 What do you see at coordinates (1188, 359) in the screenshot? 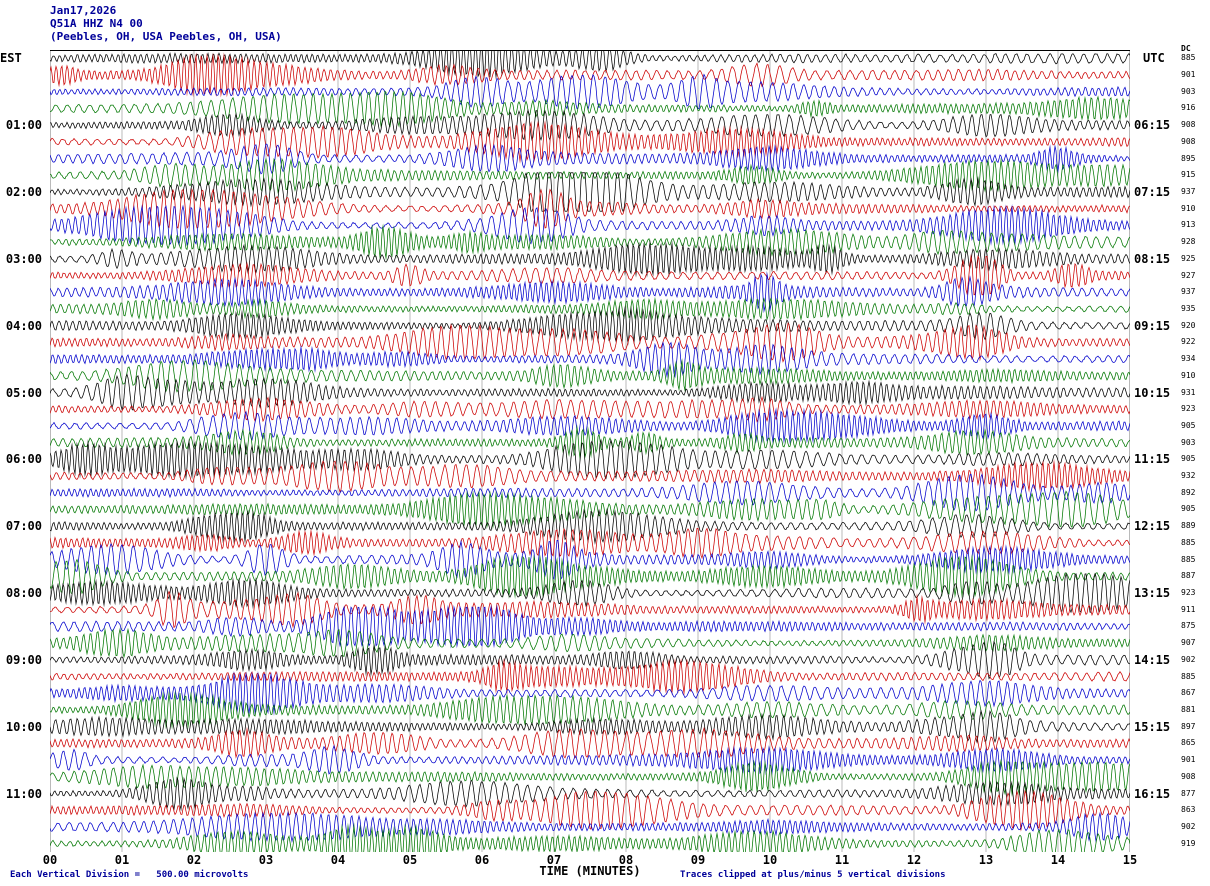
I see `dc-offset-value: 934` at bounding box center [1188, 359].